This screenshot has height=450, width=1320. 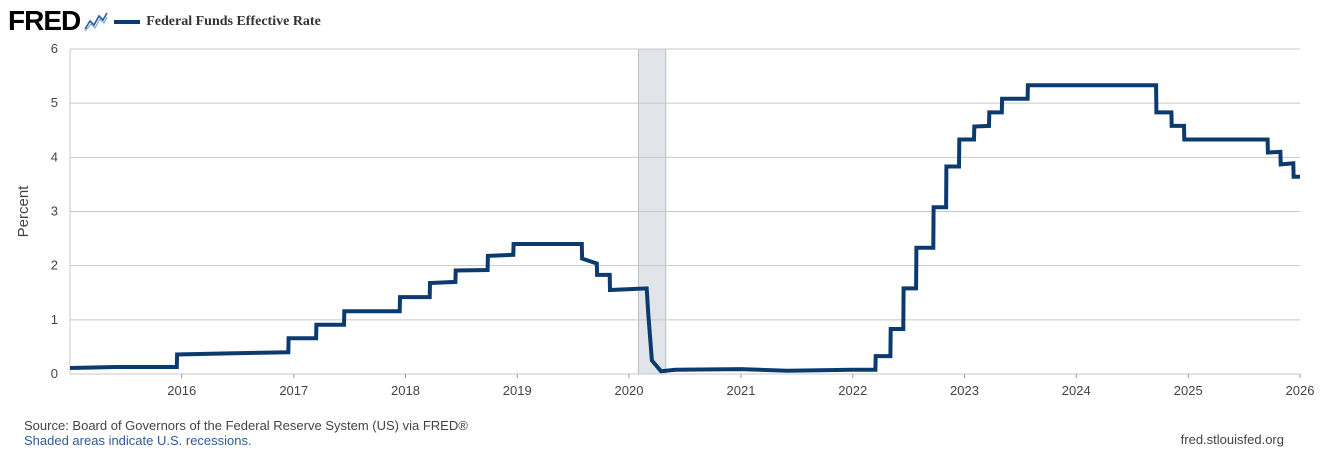 What do you see at coordinates (964, 390) in the screenshot?
I see `x-tick-label: 2023` at bounding box center [964, 390].